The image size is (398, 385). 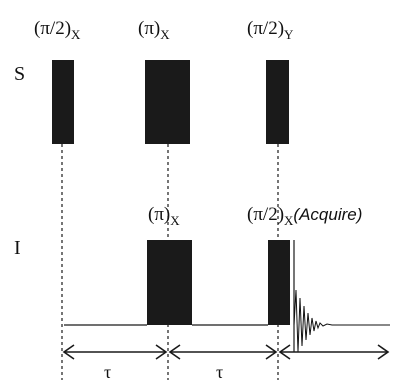 What do you see at coordinates (341, 321) in the screenshot?
I see `fid-signal` at bounding box center [341, 321].